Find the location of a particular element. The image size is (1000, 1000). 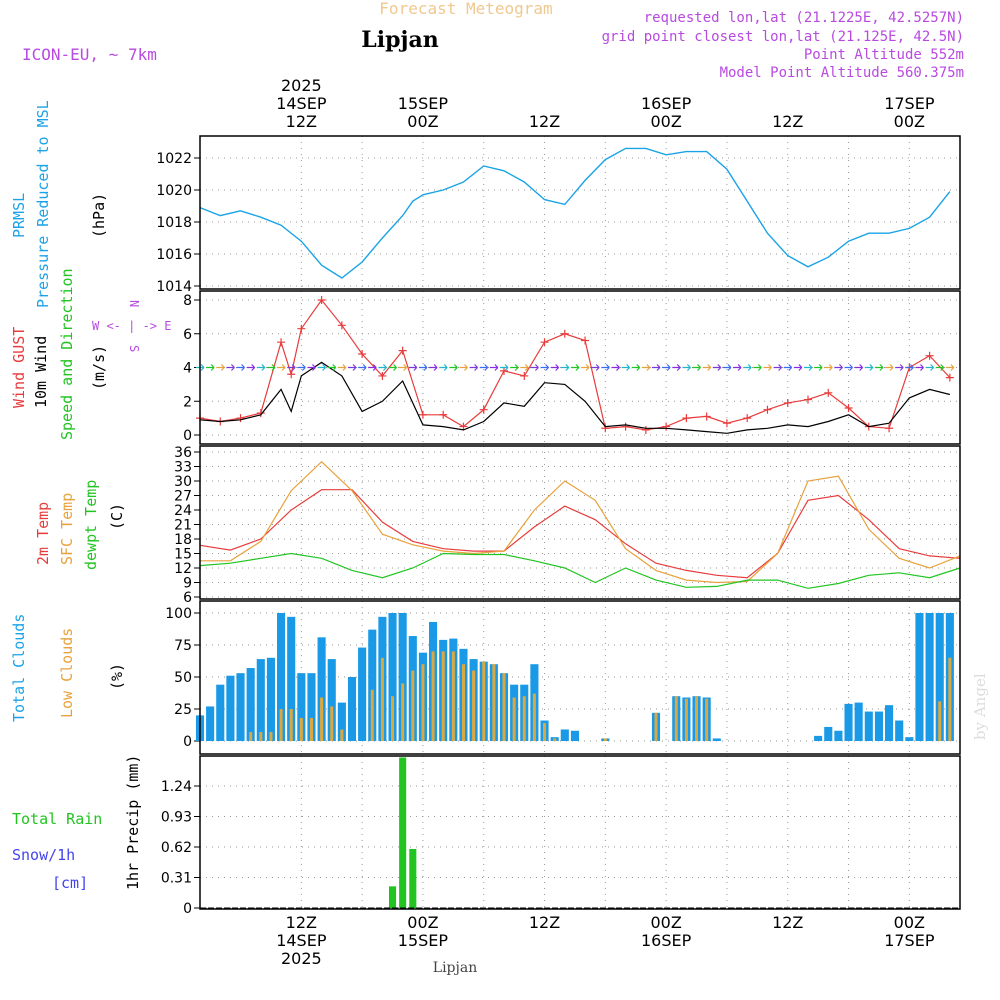

pressure-labels: PRMSL Pressure Reduced to MSL (hPa) is located at coordinates (59, 204).